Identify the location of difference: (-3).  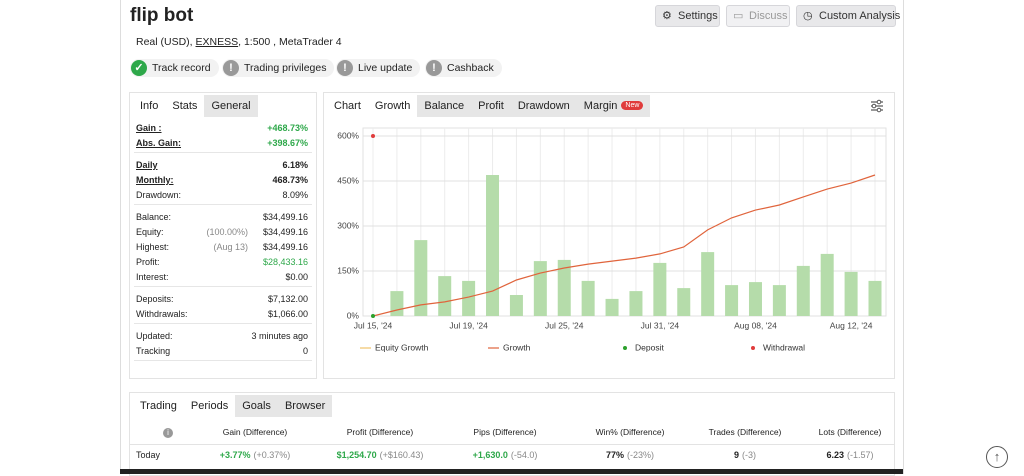
(749, 455).